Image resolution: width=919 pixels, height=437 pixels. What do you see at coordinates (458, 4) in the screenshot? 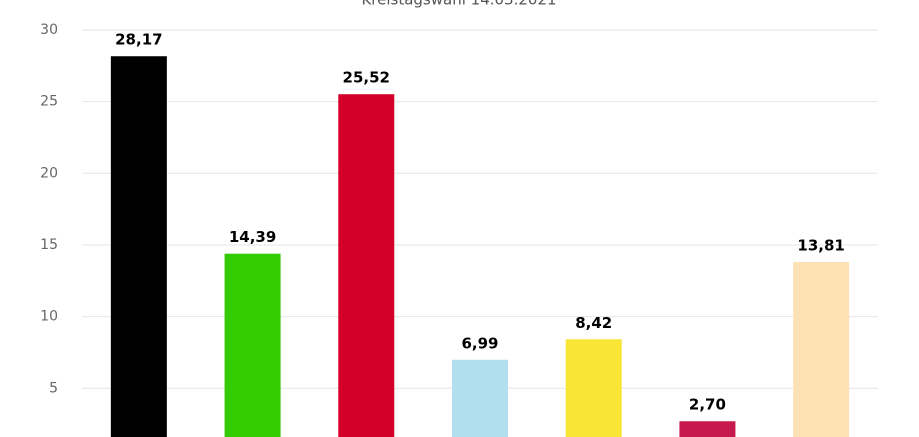
I see `chart-title: Kreistagswahl 14.03.2021` at bounding box center [458, 4].